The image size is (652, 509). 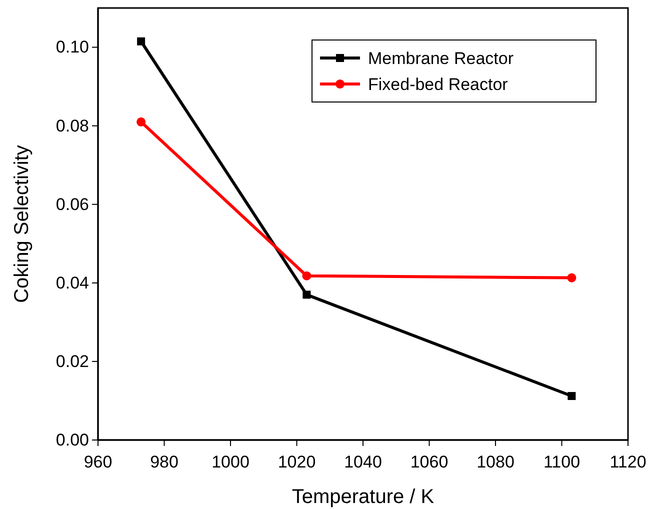 I want to click on x-axis-title: Temperature / K, so click(x=363, y=497).